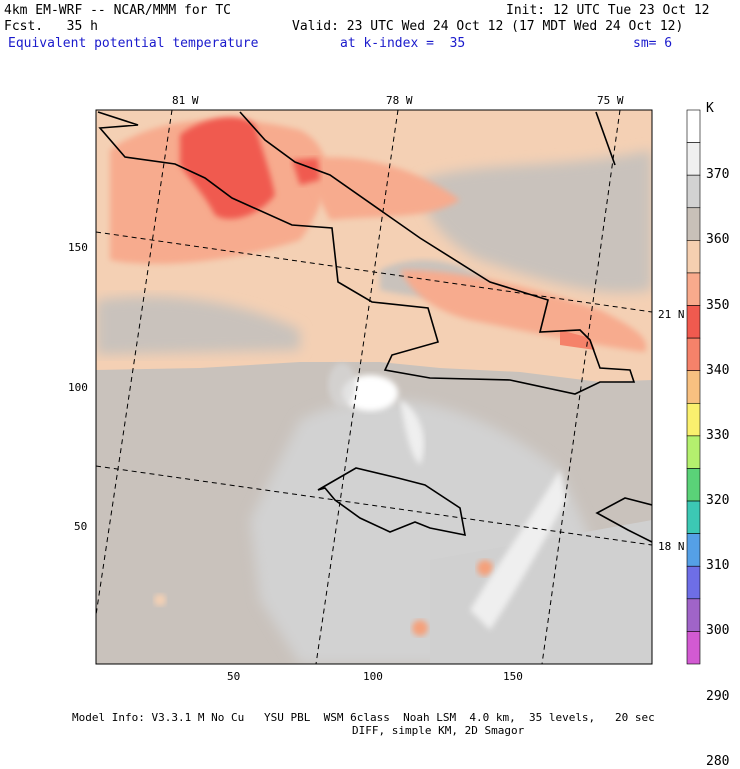 The width and height of the screenshot is (740, 769). I want to click on y-tick-150: 150, so click(78, 247).